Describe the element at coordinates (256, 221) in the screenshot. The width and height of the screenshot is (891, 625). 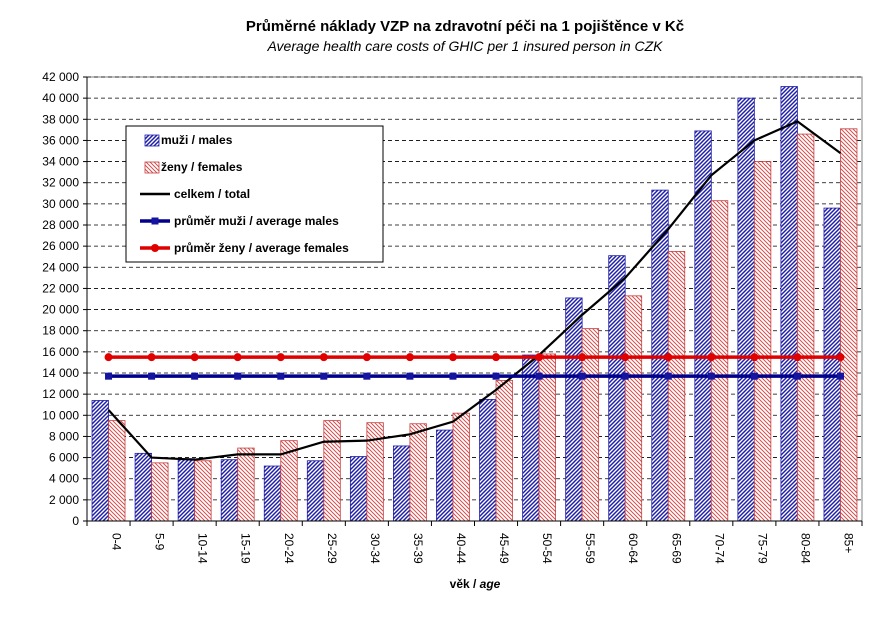
I see `legend-label: průměr muži / average males` at that location.